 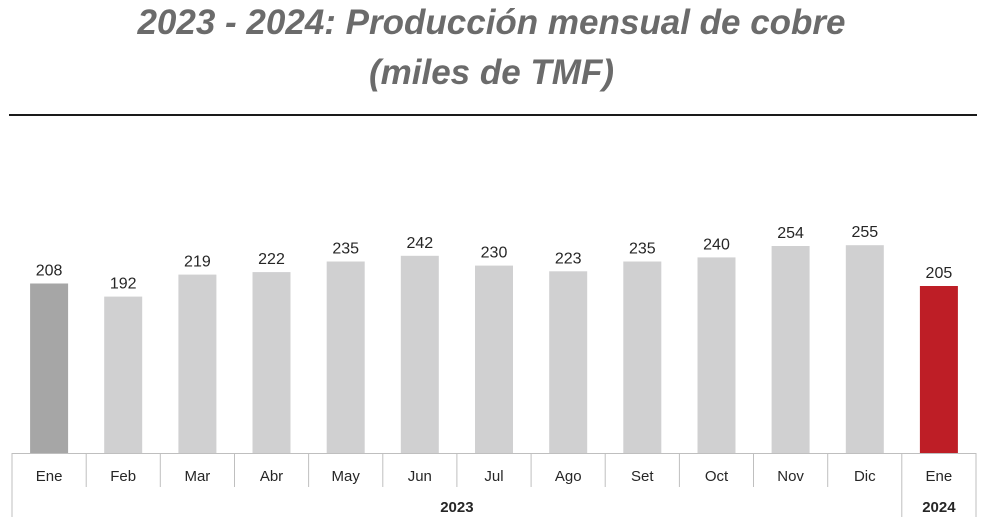 What do you see at coordinates (197, 476) in the screenshot?
I see `month-label-2: Mar` at bounding box center [197, 476].